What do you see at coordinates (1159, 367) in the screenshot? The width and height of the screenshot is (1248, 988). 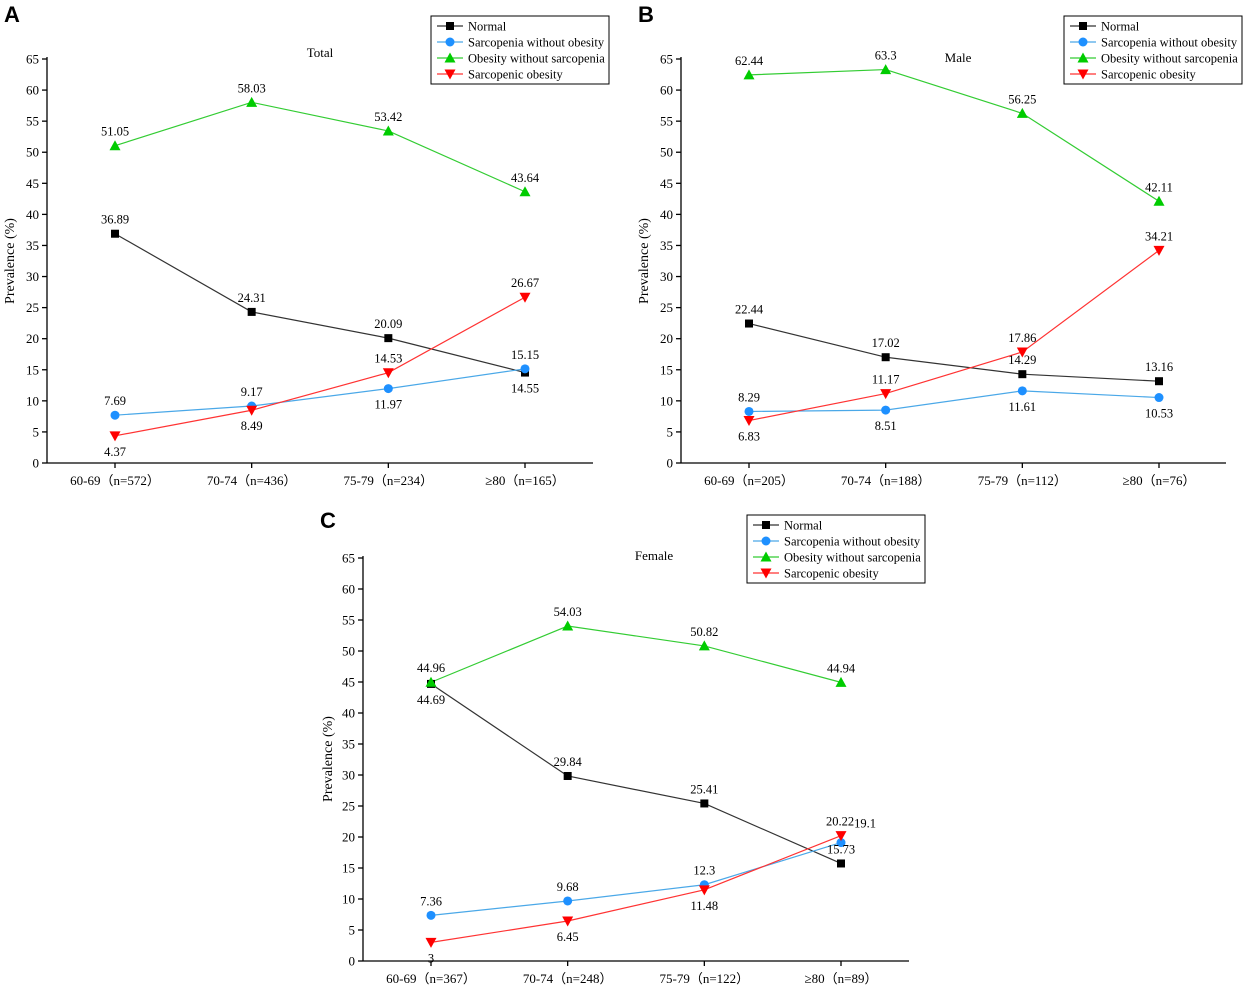 I see `data-label: 13.16` at bounding box center [1159, 367].